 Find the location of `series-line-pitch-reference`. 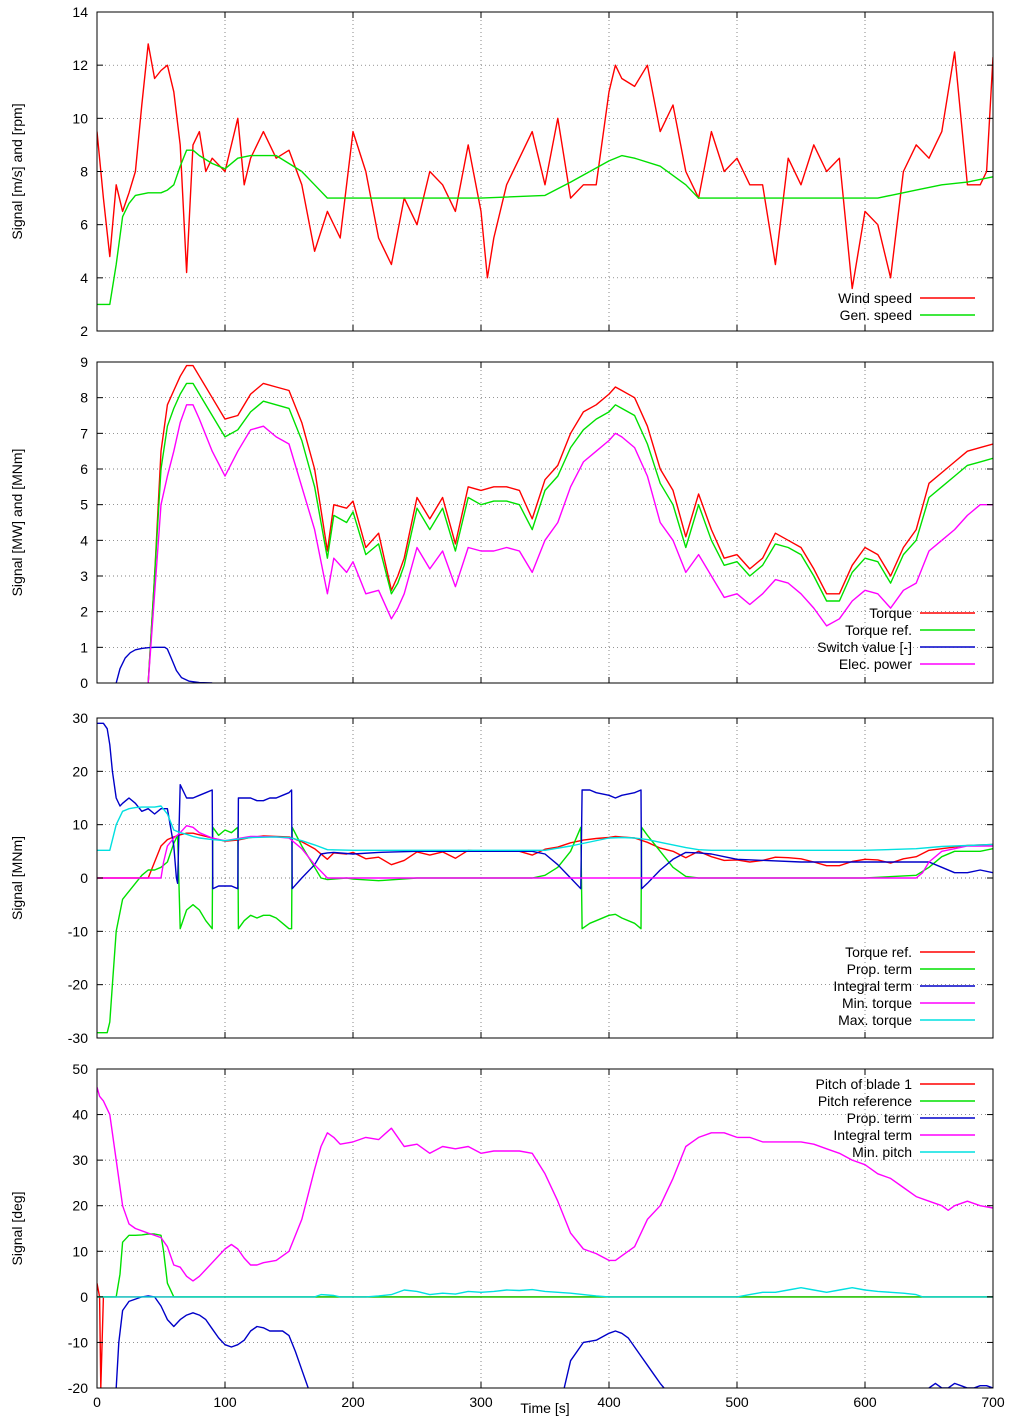

series-line-pitch-reference is located at coordinates (545, 1265).